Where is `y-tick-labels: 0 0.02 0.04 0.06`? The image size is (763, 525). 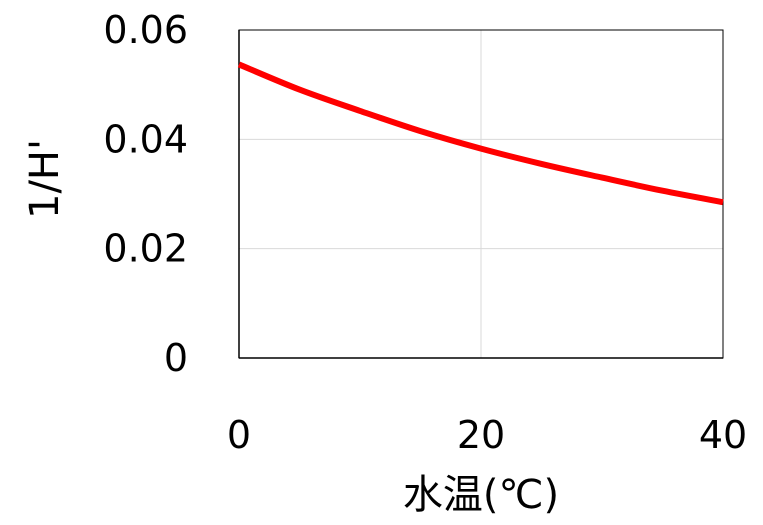 y-tick-labels: 0 0.02 0.04 0.06 is located at coordinates (145, 194).